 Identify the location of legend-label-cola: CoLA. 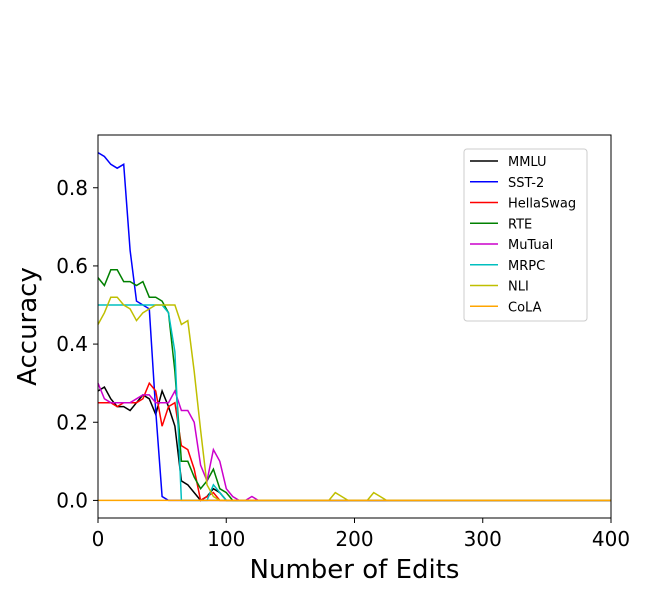
(525, 307).